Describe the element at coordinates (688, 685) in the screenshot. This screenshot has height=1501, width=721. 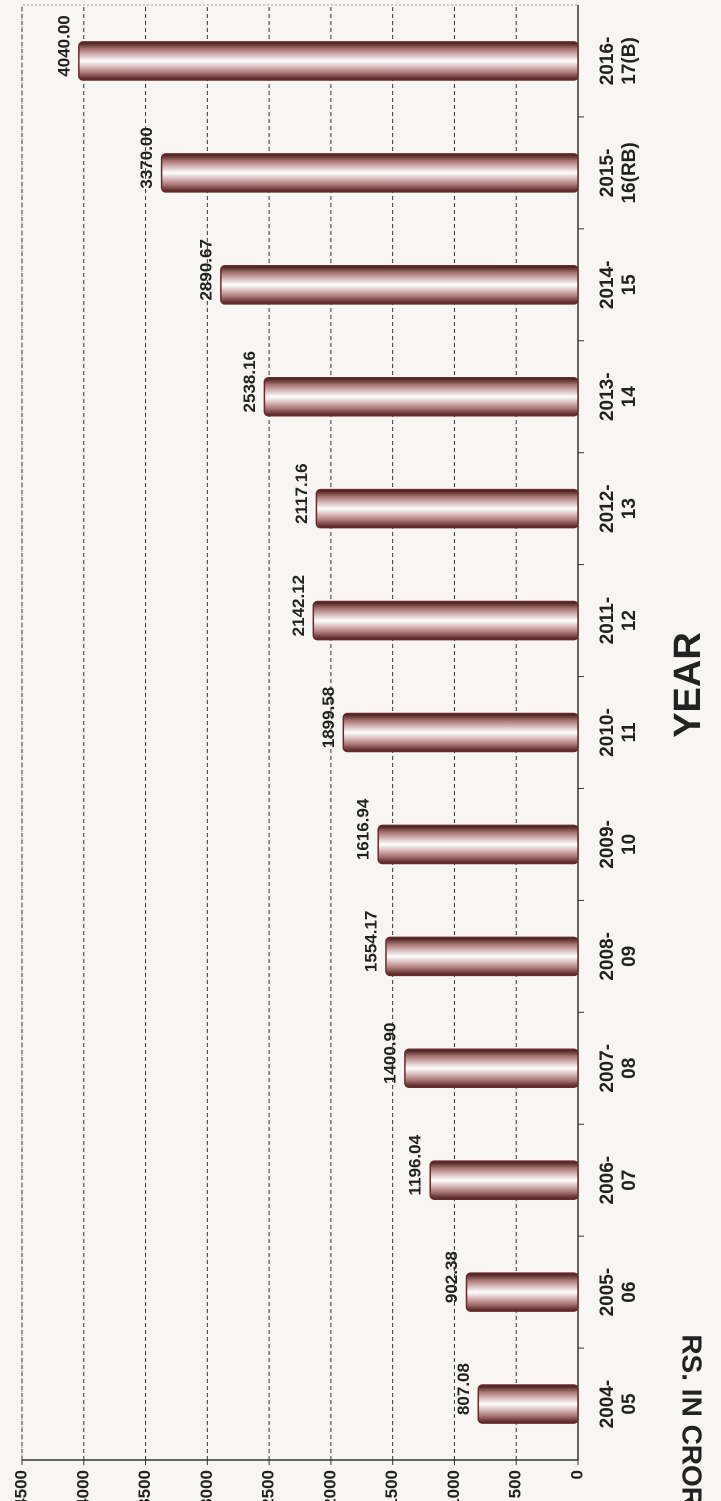
I see `x-axis-title: YEAR` at that location.